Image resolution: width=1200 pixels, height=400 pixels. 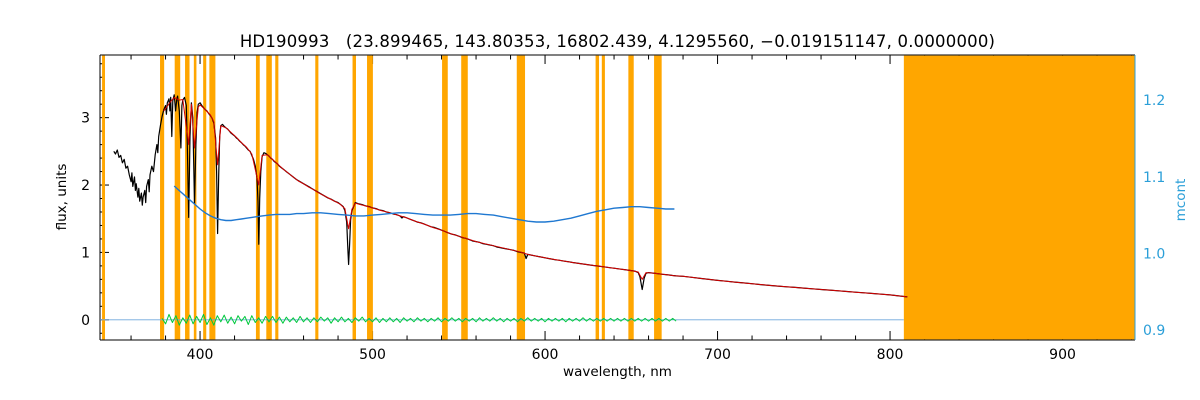 I want to click on y-right-tick-label: 1.0, so click(x=1154, y=254).